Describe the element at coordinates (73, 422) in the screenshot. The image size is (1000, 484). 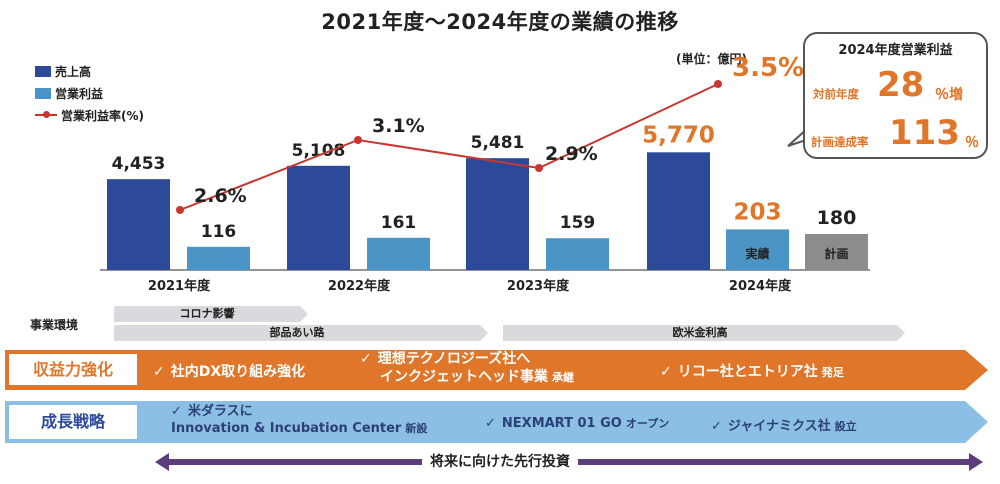
I see `growth-label: 成長戦略` at that location.